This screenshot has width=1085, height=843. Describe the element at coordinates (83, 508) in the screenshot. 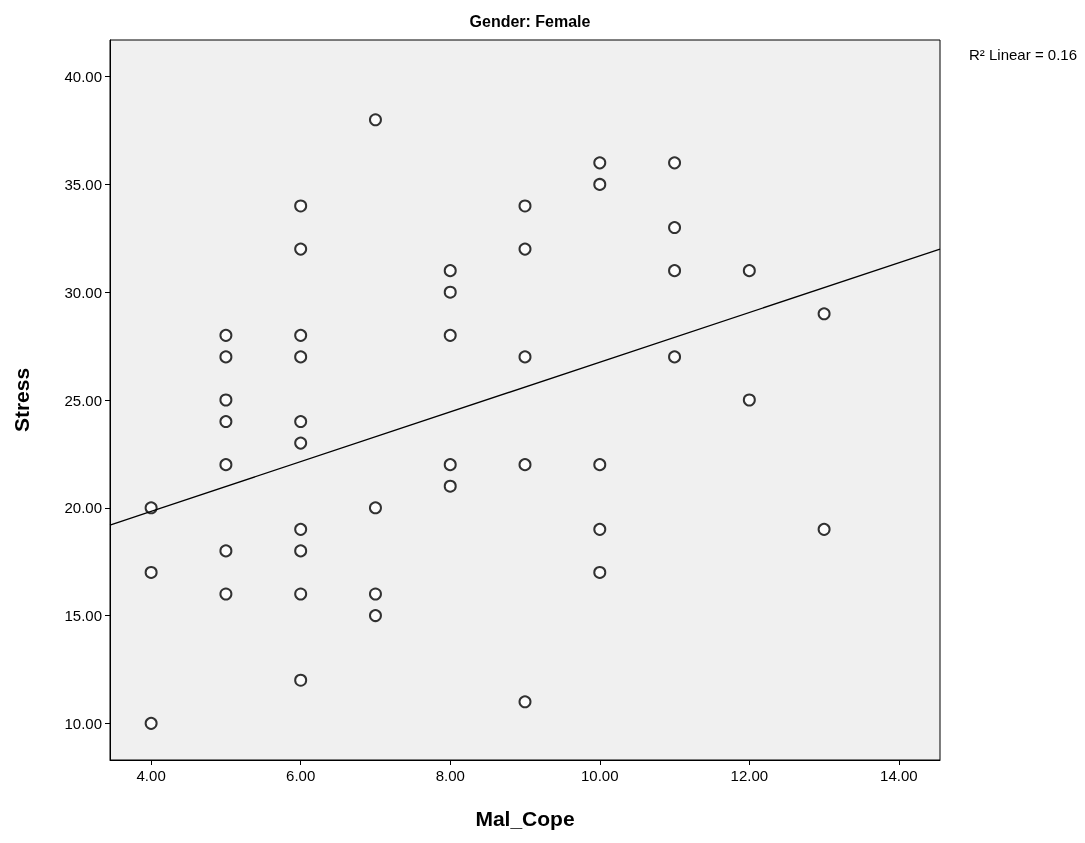

I see `y-tick-label: 20.00` at that location.